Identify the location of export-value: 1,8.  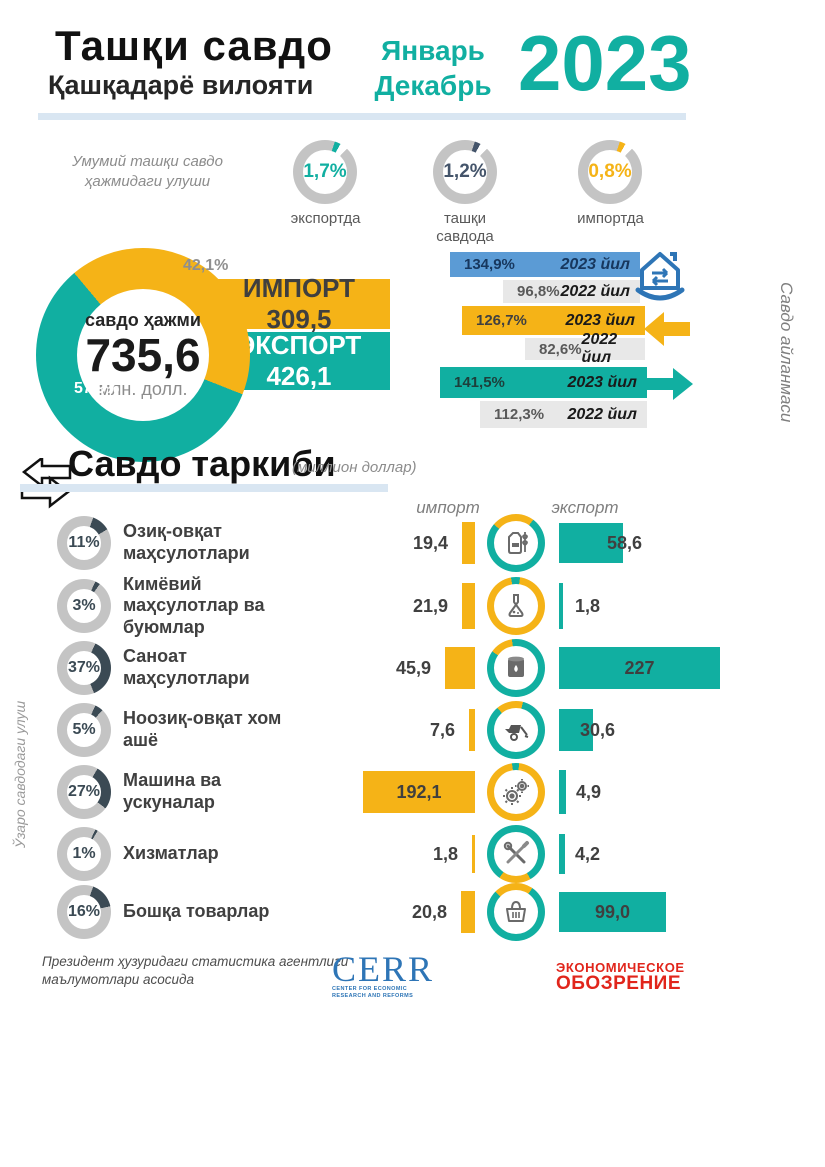
(588, 605).